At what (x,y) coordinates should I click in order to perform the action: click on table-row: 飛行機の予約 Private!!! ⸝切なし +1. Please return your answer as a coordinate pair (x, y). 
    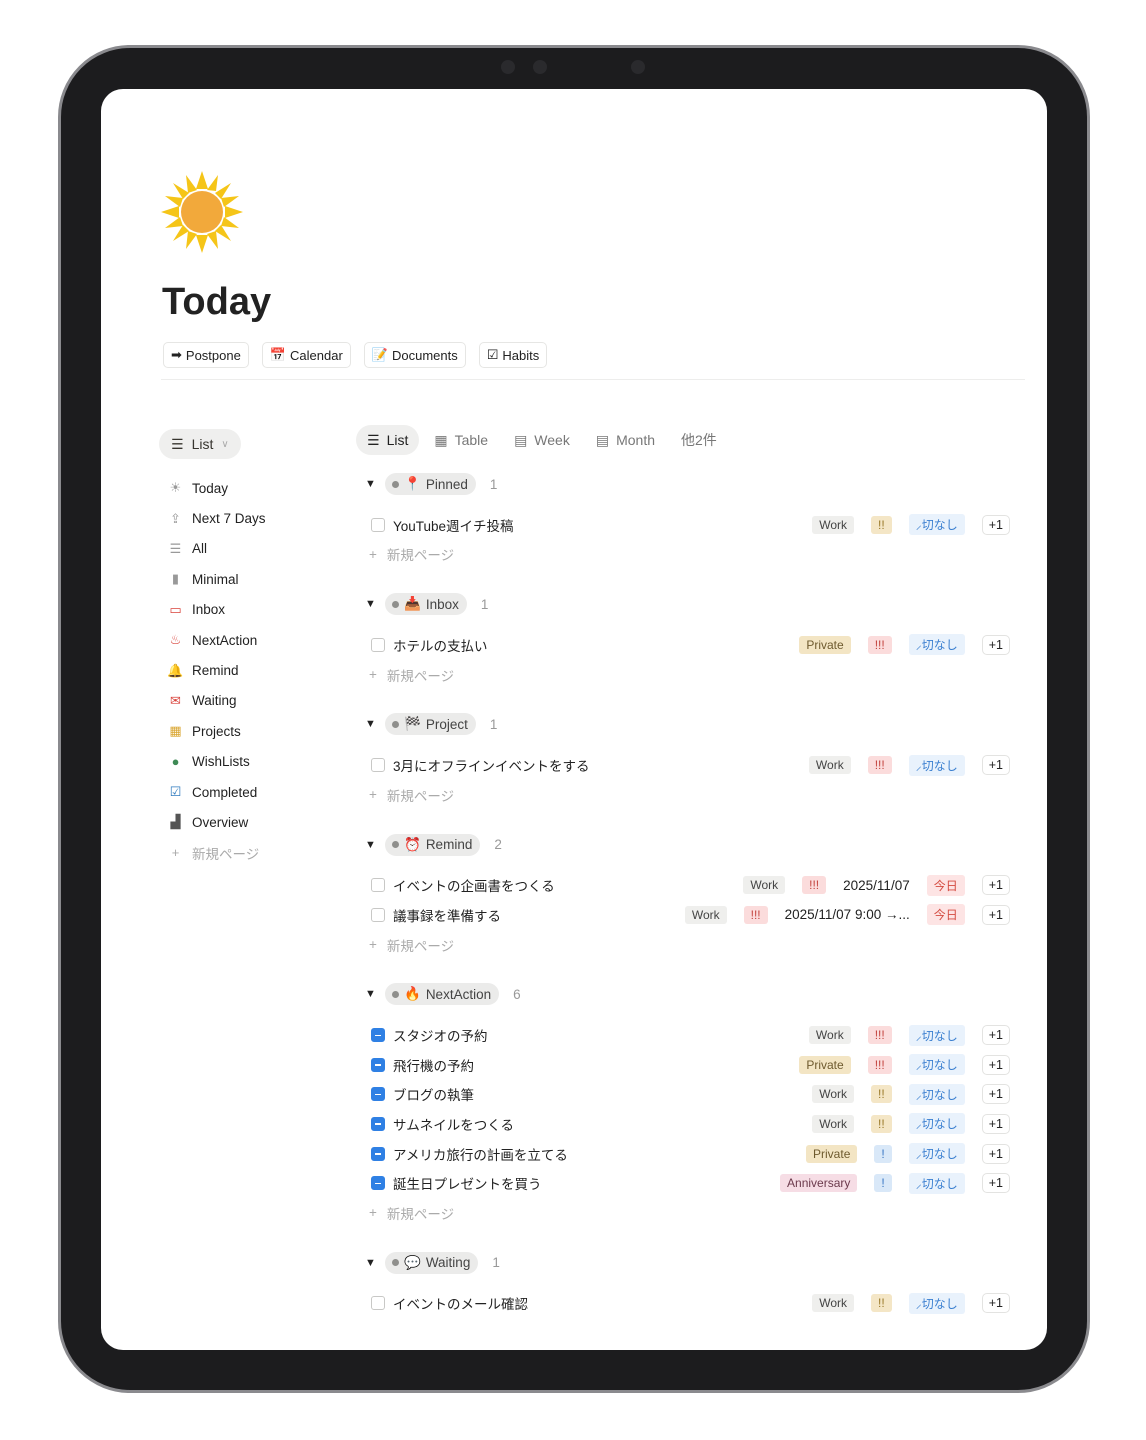
    Looking at the image, I should click on (687, 1065).